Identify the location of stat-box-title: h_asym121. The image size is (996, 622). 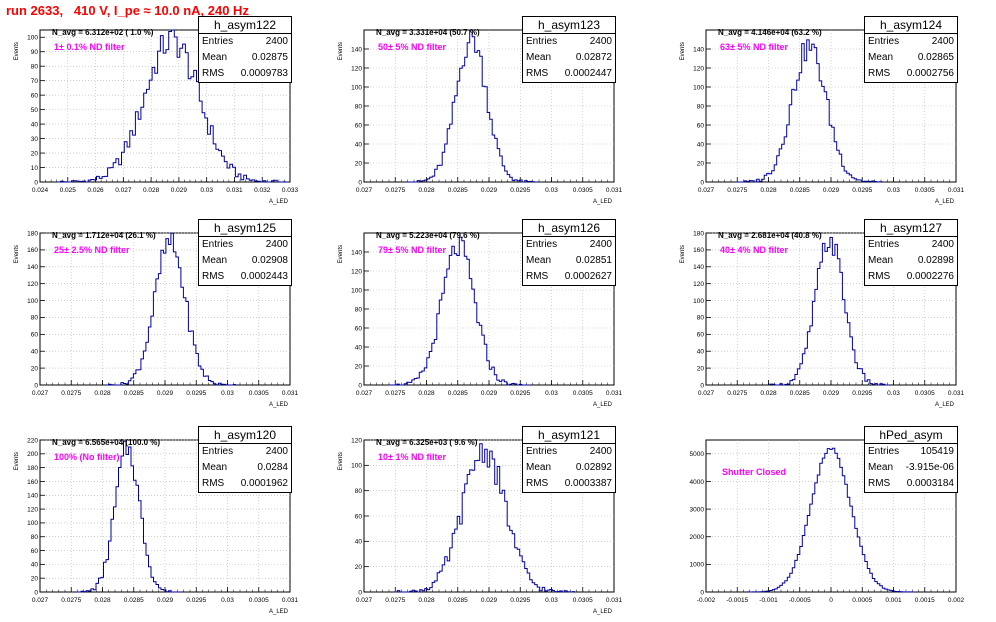
(569, 435).